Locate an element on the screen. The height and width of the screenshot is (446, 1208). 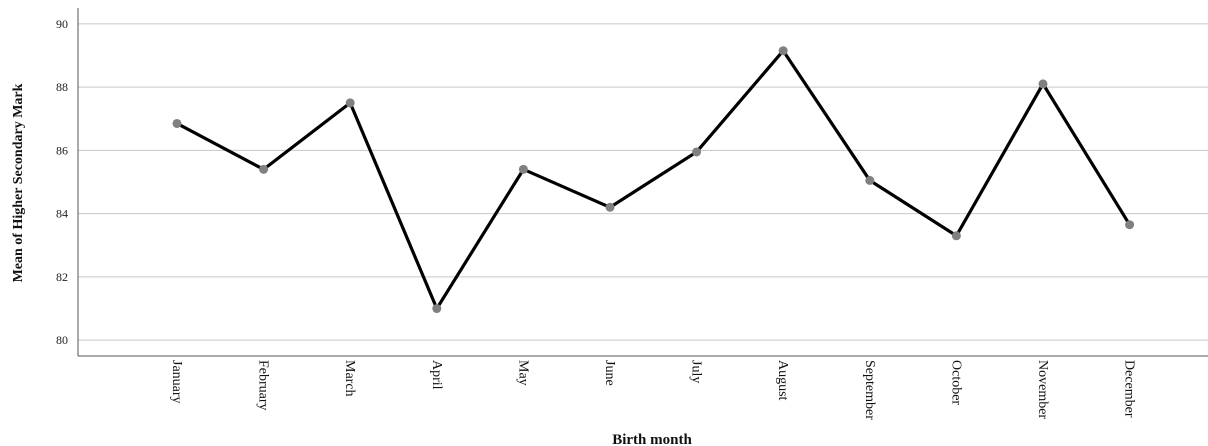
x-tick-label: October is located at coordinates (955, 382).